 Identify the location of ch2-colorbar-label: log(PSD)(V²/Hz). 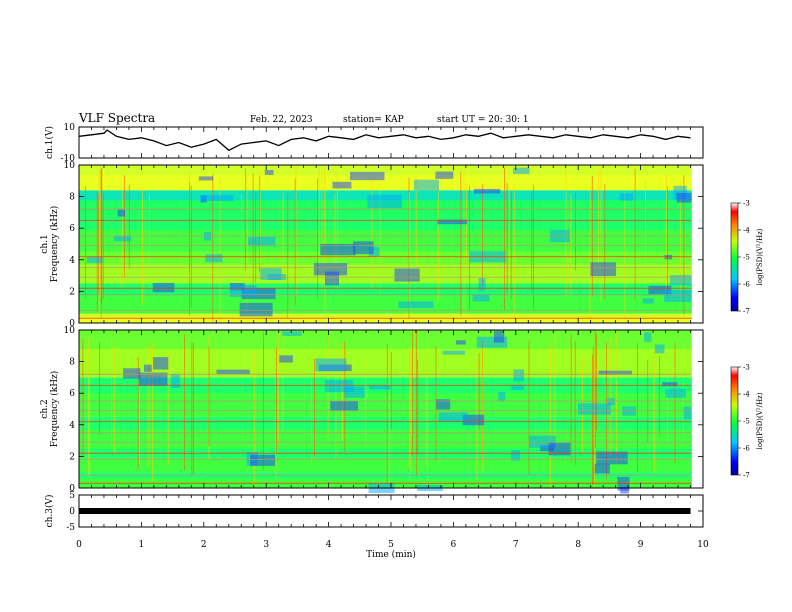
(760, 420).